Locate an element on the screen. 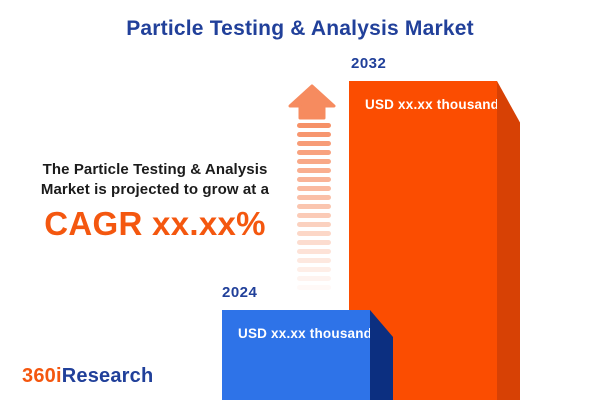 The height and width of the screenshot is (400, 600). brand-logo: 360iResearch is located at coordinates (87, 376).